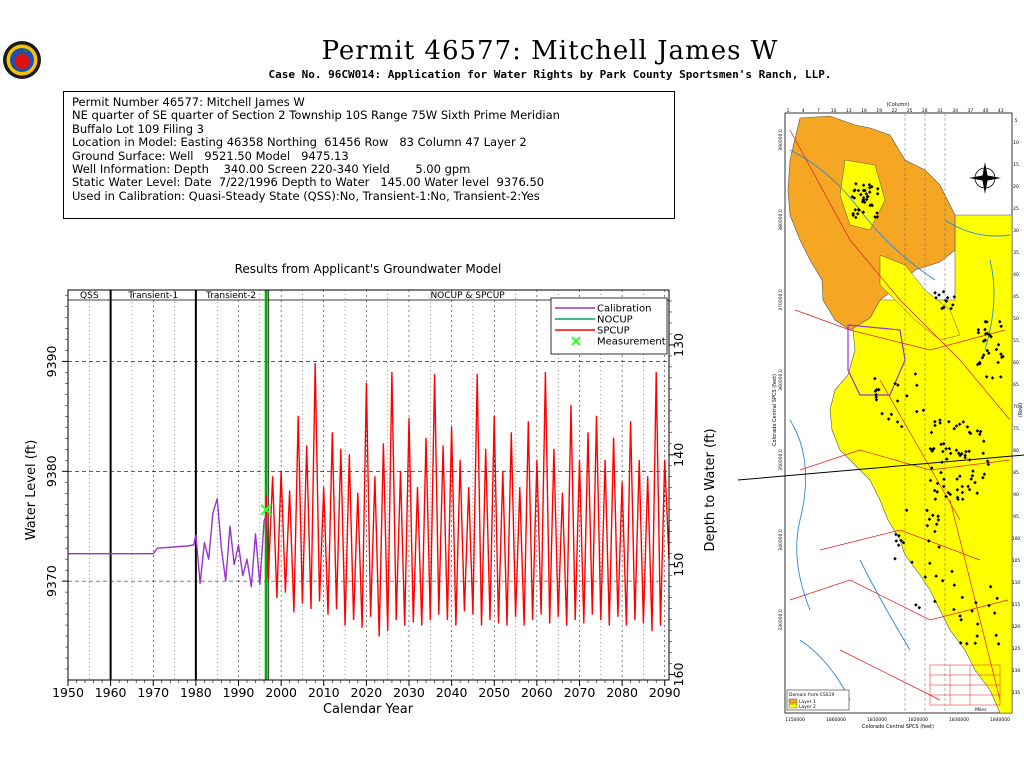 The height and width of the screenshot is (768, 1024). Describe the element at coordinates (51, 471) in the screenshot. I see `y-tick-label: 9380` at that location.